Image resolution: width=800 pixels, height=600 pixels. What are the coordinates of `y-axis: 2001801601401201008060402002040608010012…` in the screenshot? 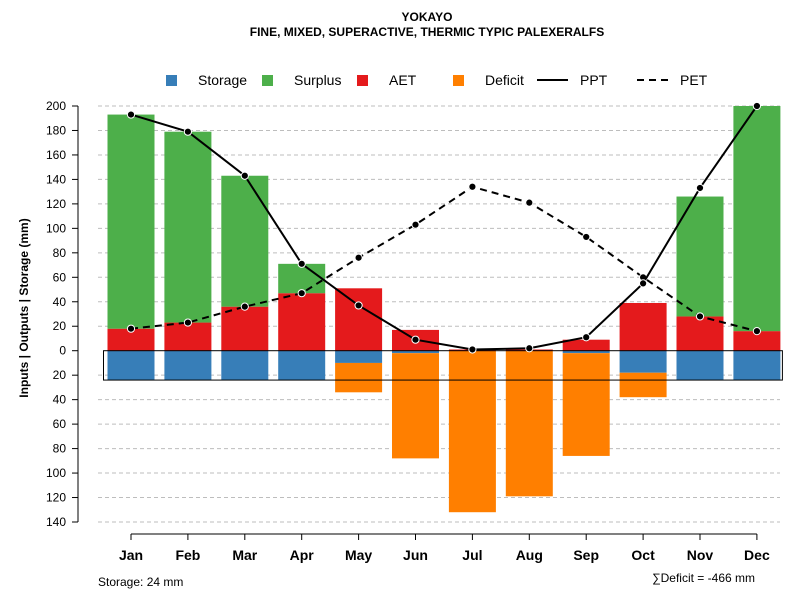 It's located at (62, 314).